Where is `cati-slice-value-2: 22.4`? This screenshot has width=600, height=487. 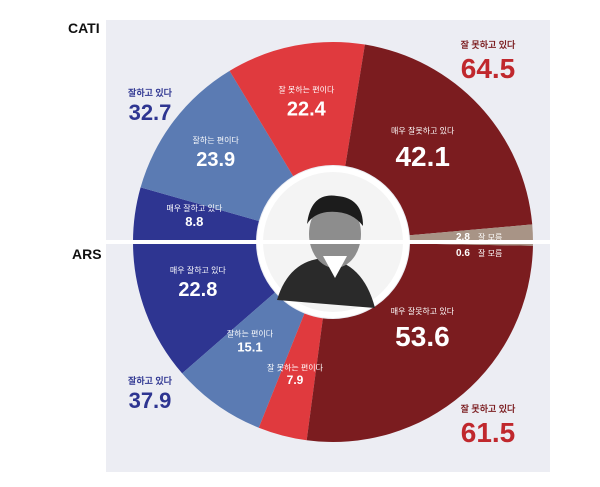
cati-slice-value-2: 22.4 is located at coordinates (307, 110).